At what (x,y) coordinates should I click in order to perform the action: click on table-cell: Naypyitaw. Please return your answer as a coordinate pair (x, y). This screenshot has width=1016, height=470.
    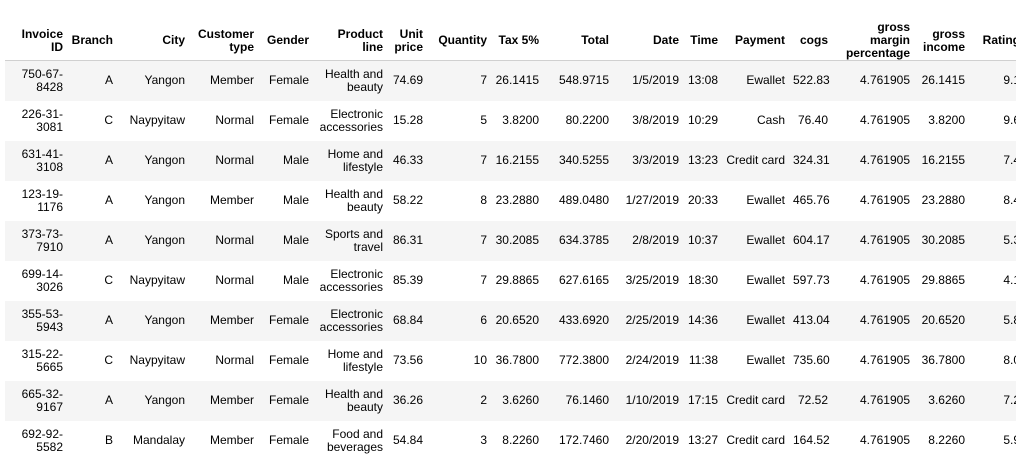
    Looking at the image, I should click on (157, 360).